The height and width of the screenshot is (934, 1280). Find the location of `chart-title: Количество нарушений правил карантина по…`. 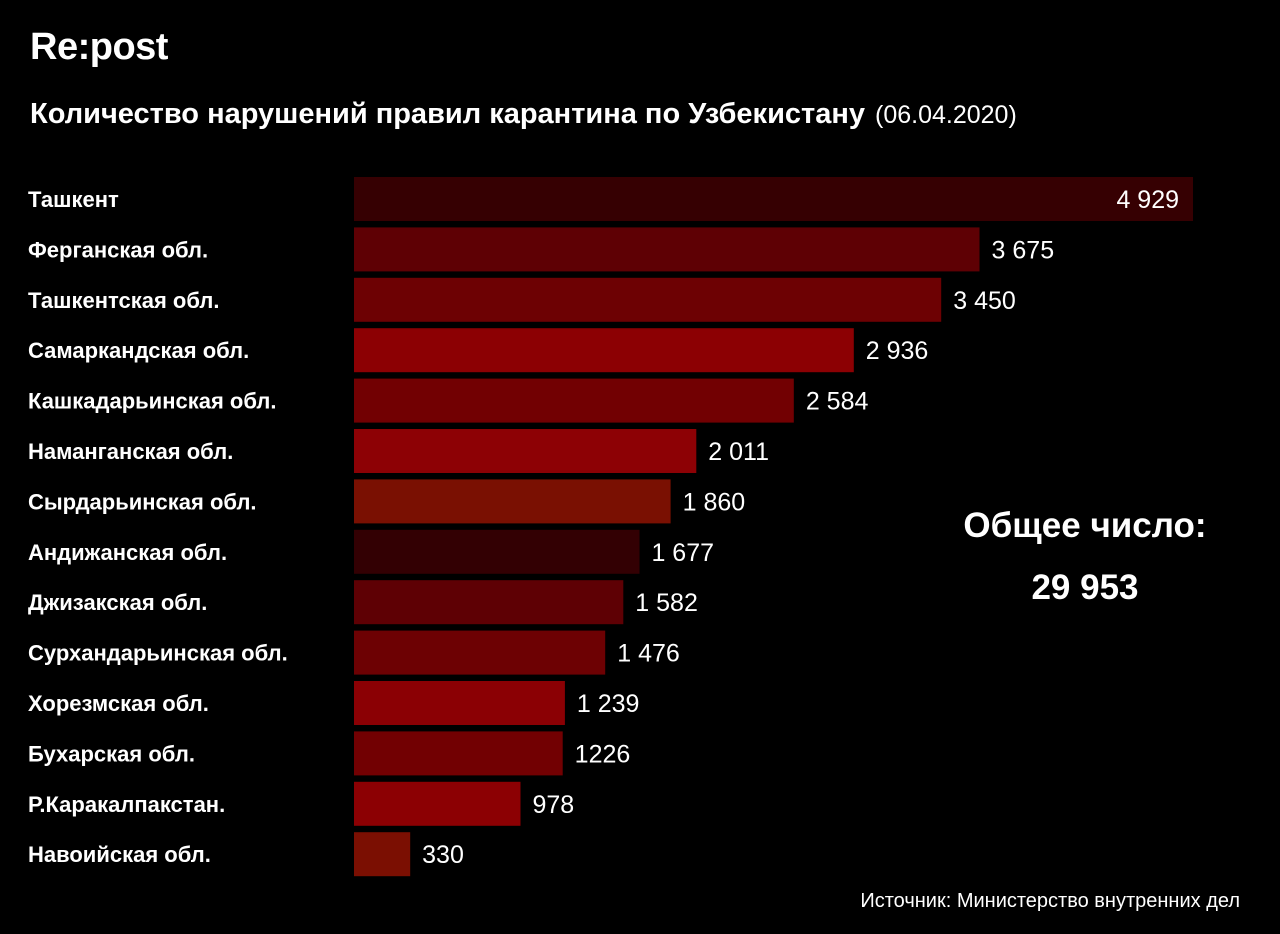

chart-title: Количество нарушений правил карантина по… is located at coordinates (447, 114).